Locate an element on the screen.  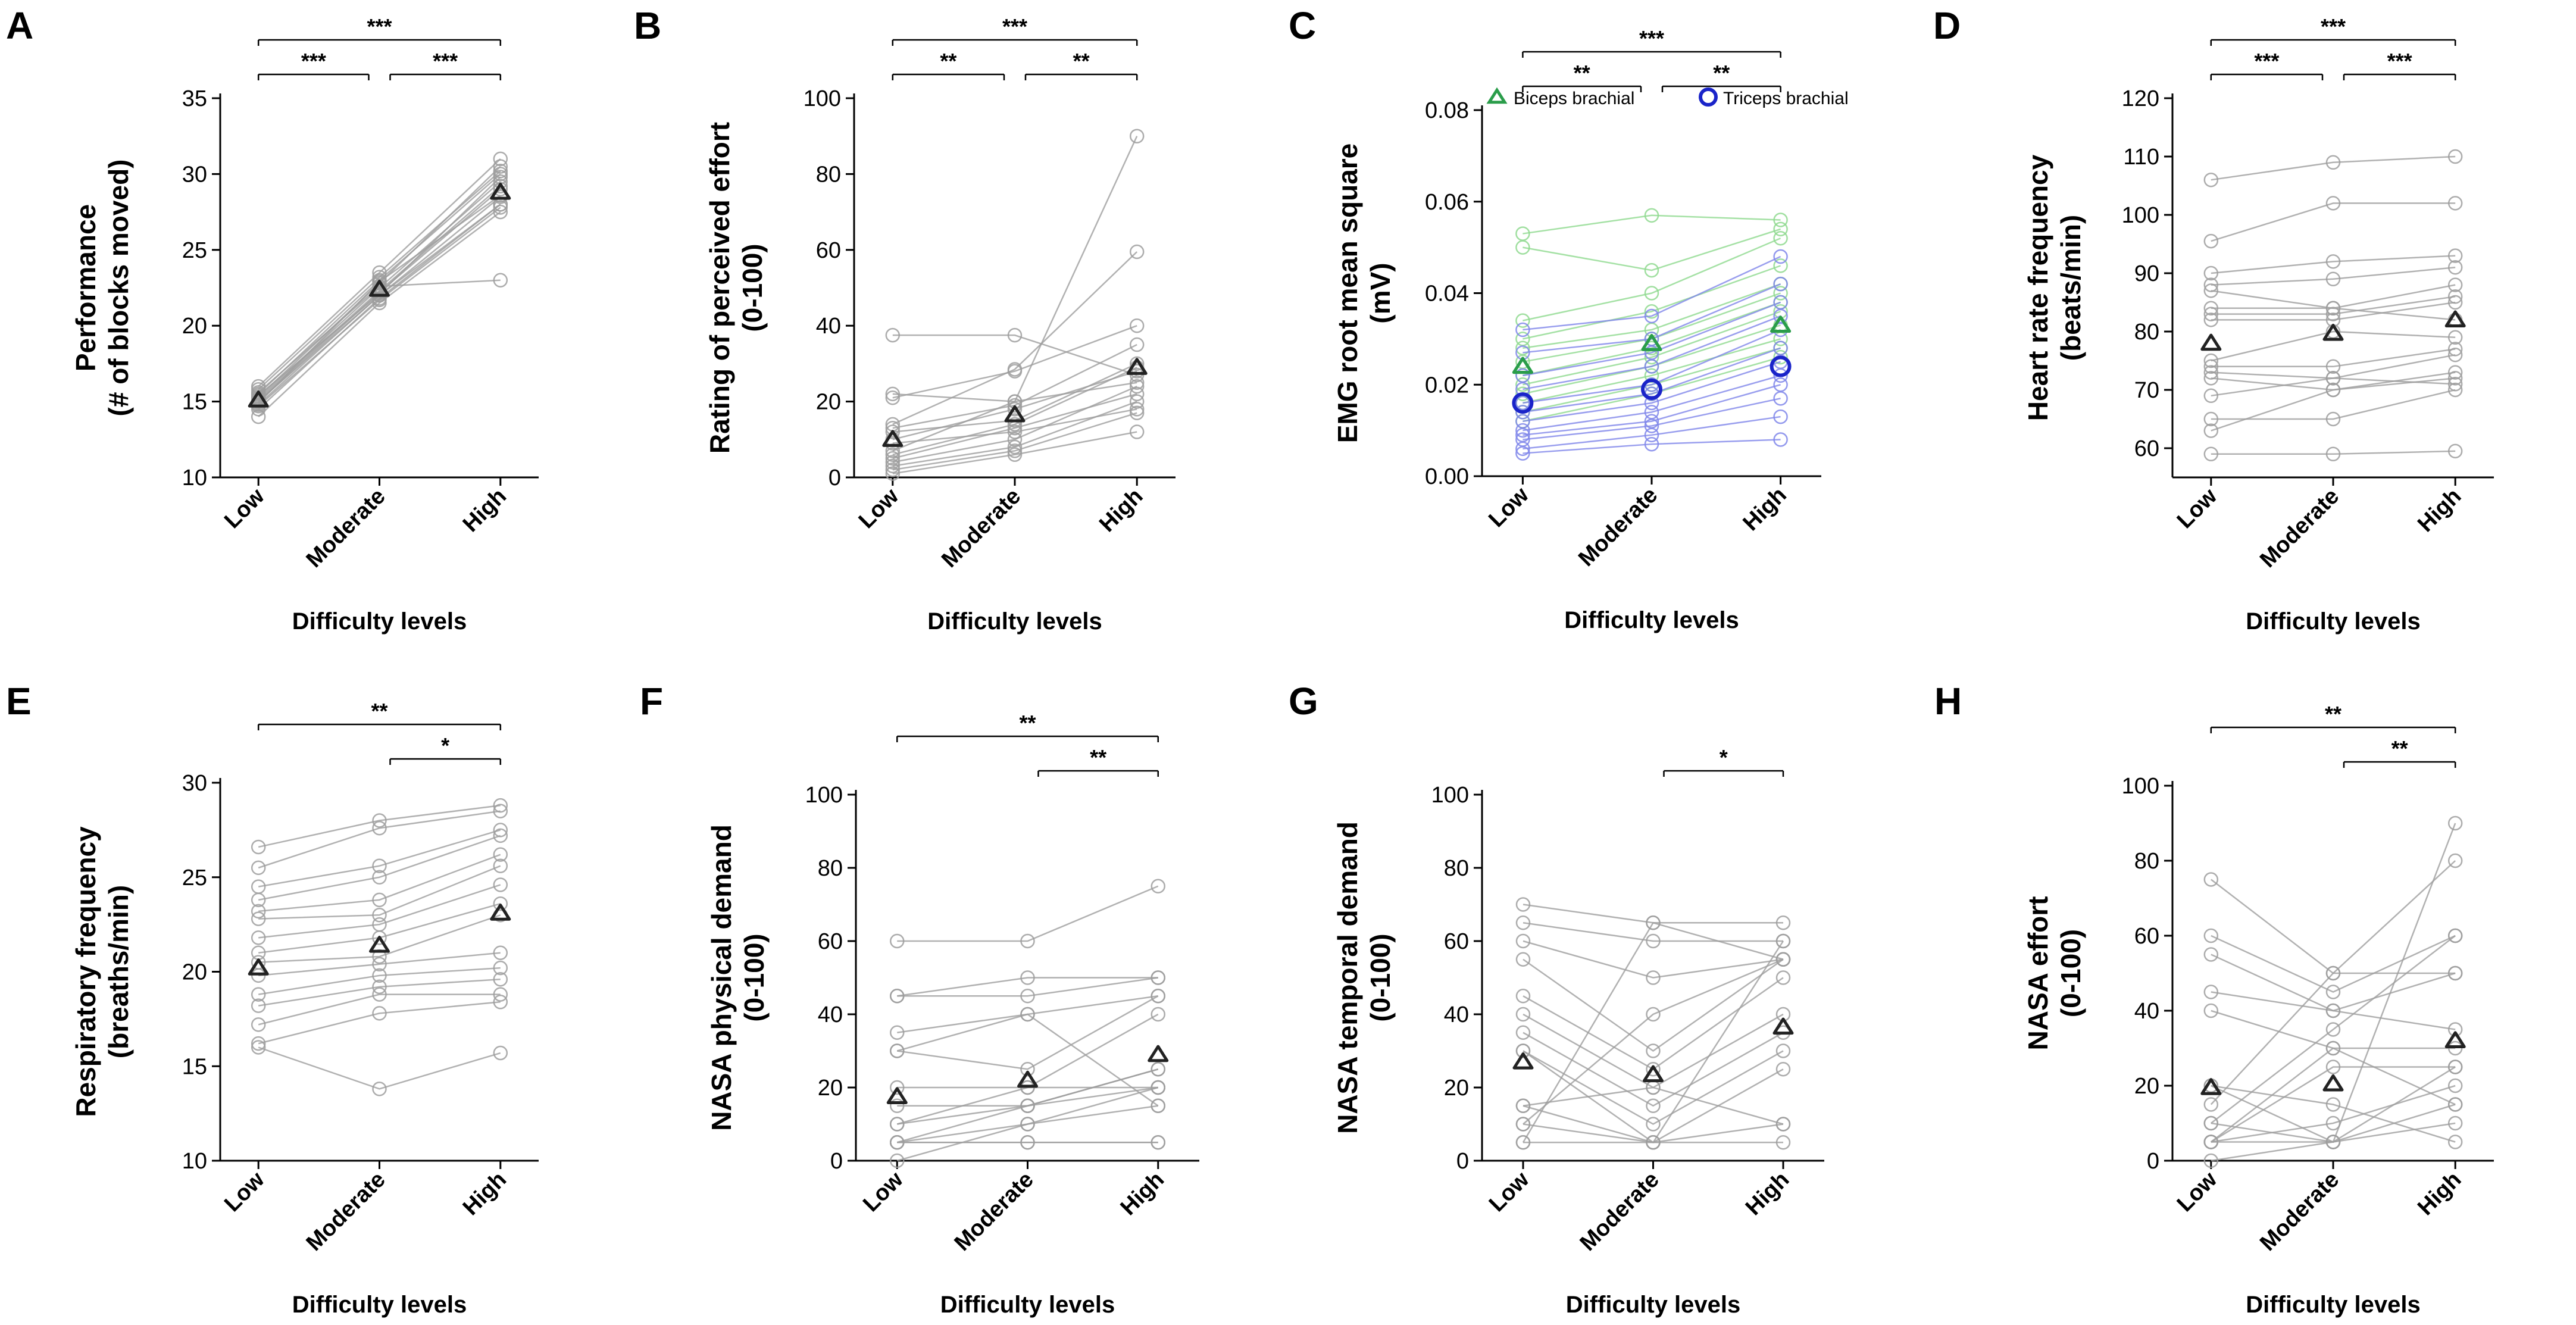
triceps-mean-marker is located at coordinates (1523, 403).